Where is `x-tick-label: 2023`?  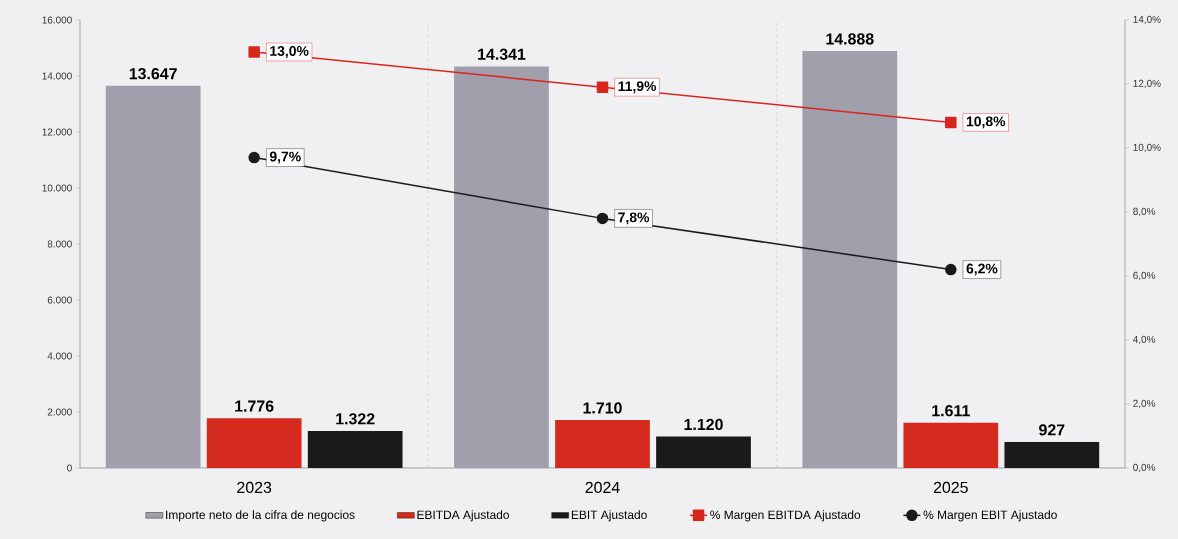
x-tick-label: 2023 is located at coordinates (254, 487).